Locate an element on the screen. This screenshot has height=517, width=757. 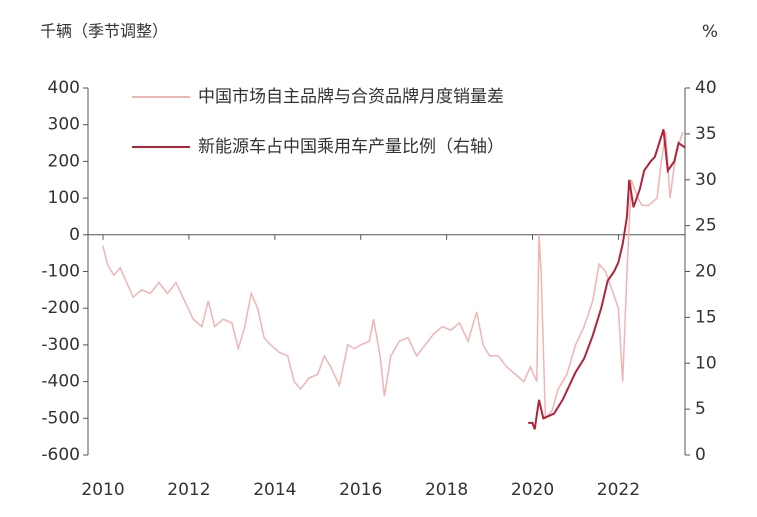
left-axis-label: 千辆（季节调整） is located at coordinates (104, 31).